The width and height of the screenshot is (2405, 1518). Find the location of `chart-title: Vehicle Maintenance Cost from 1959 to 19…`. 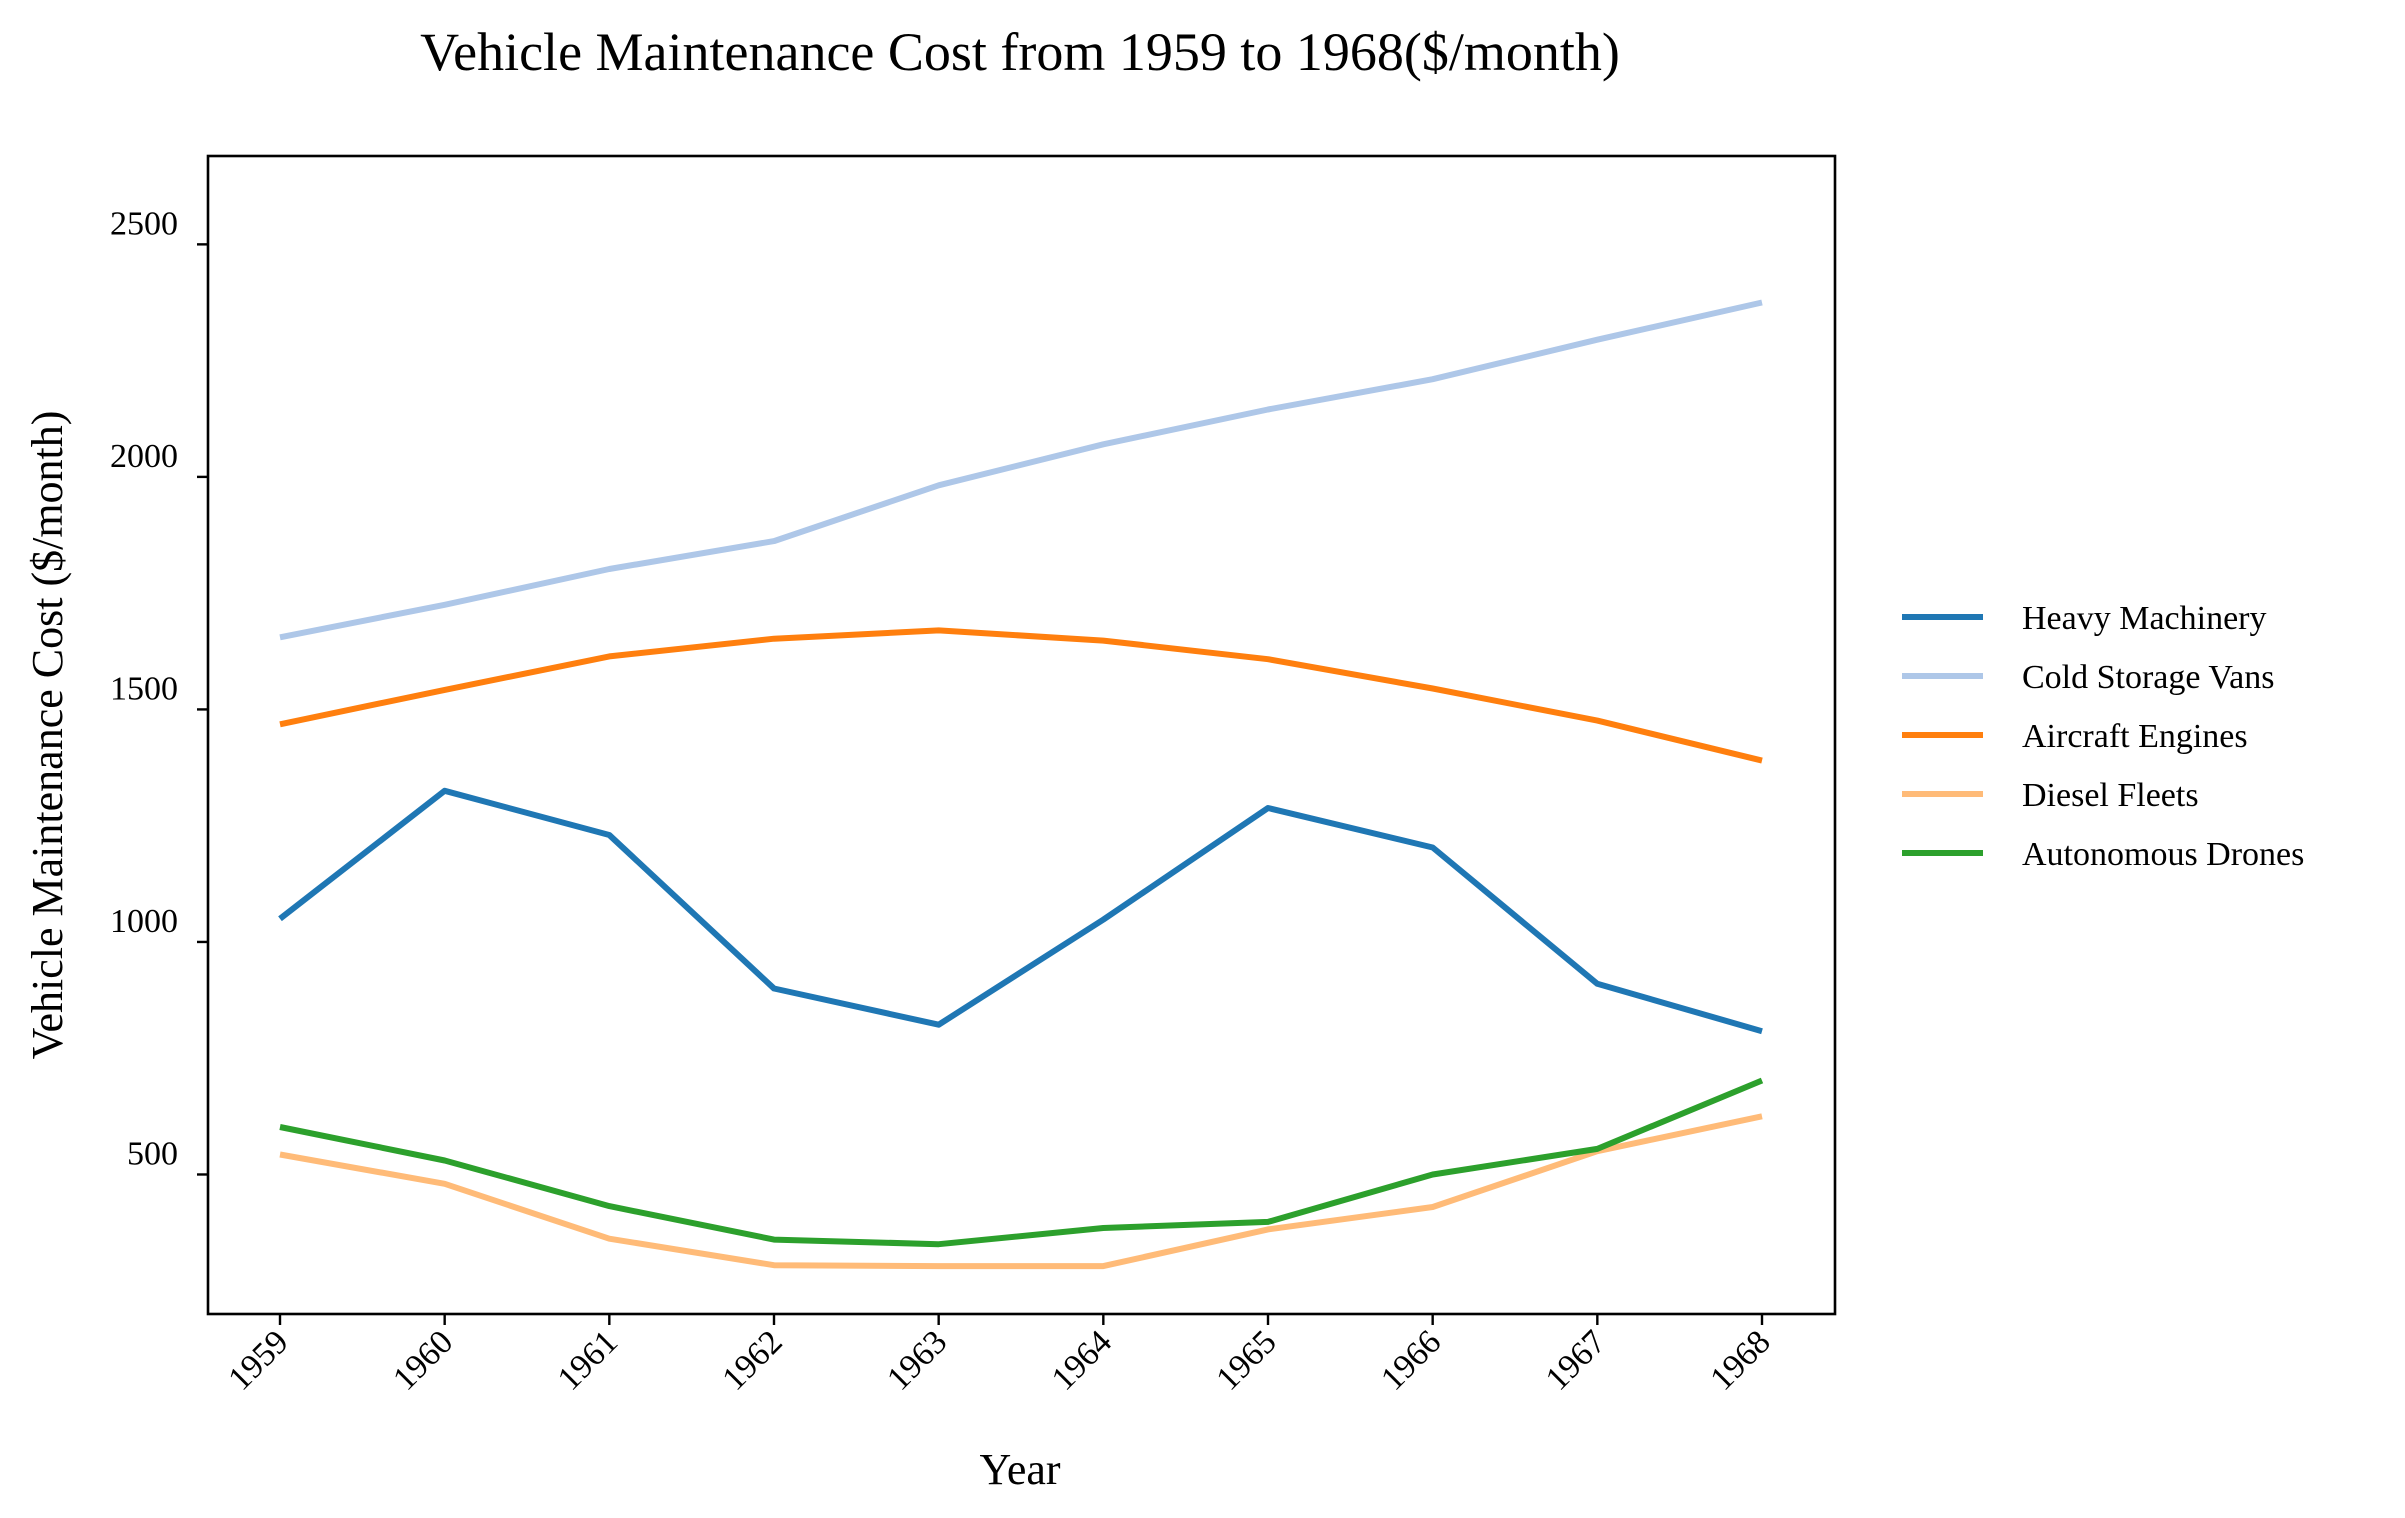

chart-title: Vehicle Maintenance Cost from 1959 to 19… is located at coordinates (1020, 52).